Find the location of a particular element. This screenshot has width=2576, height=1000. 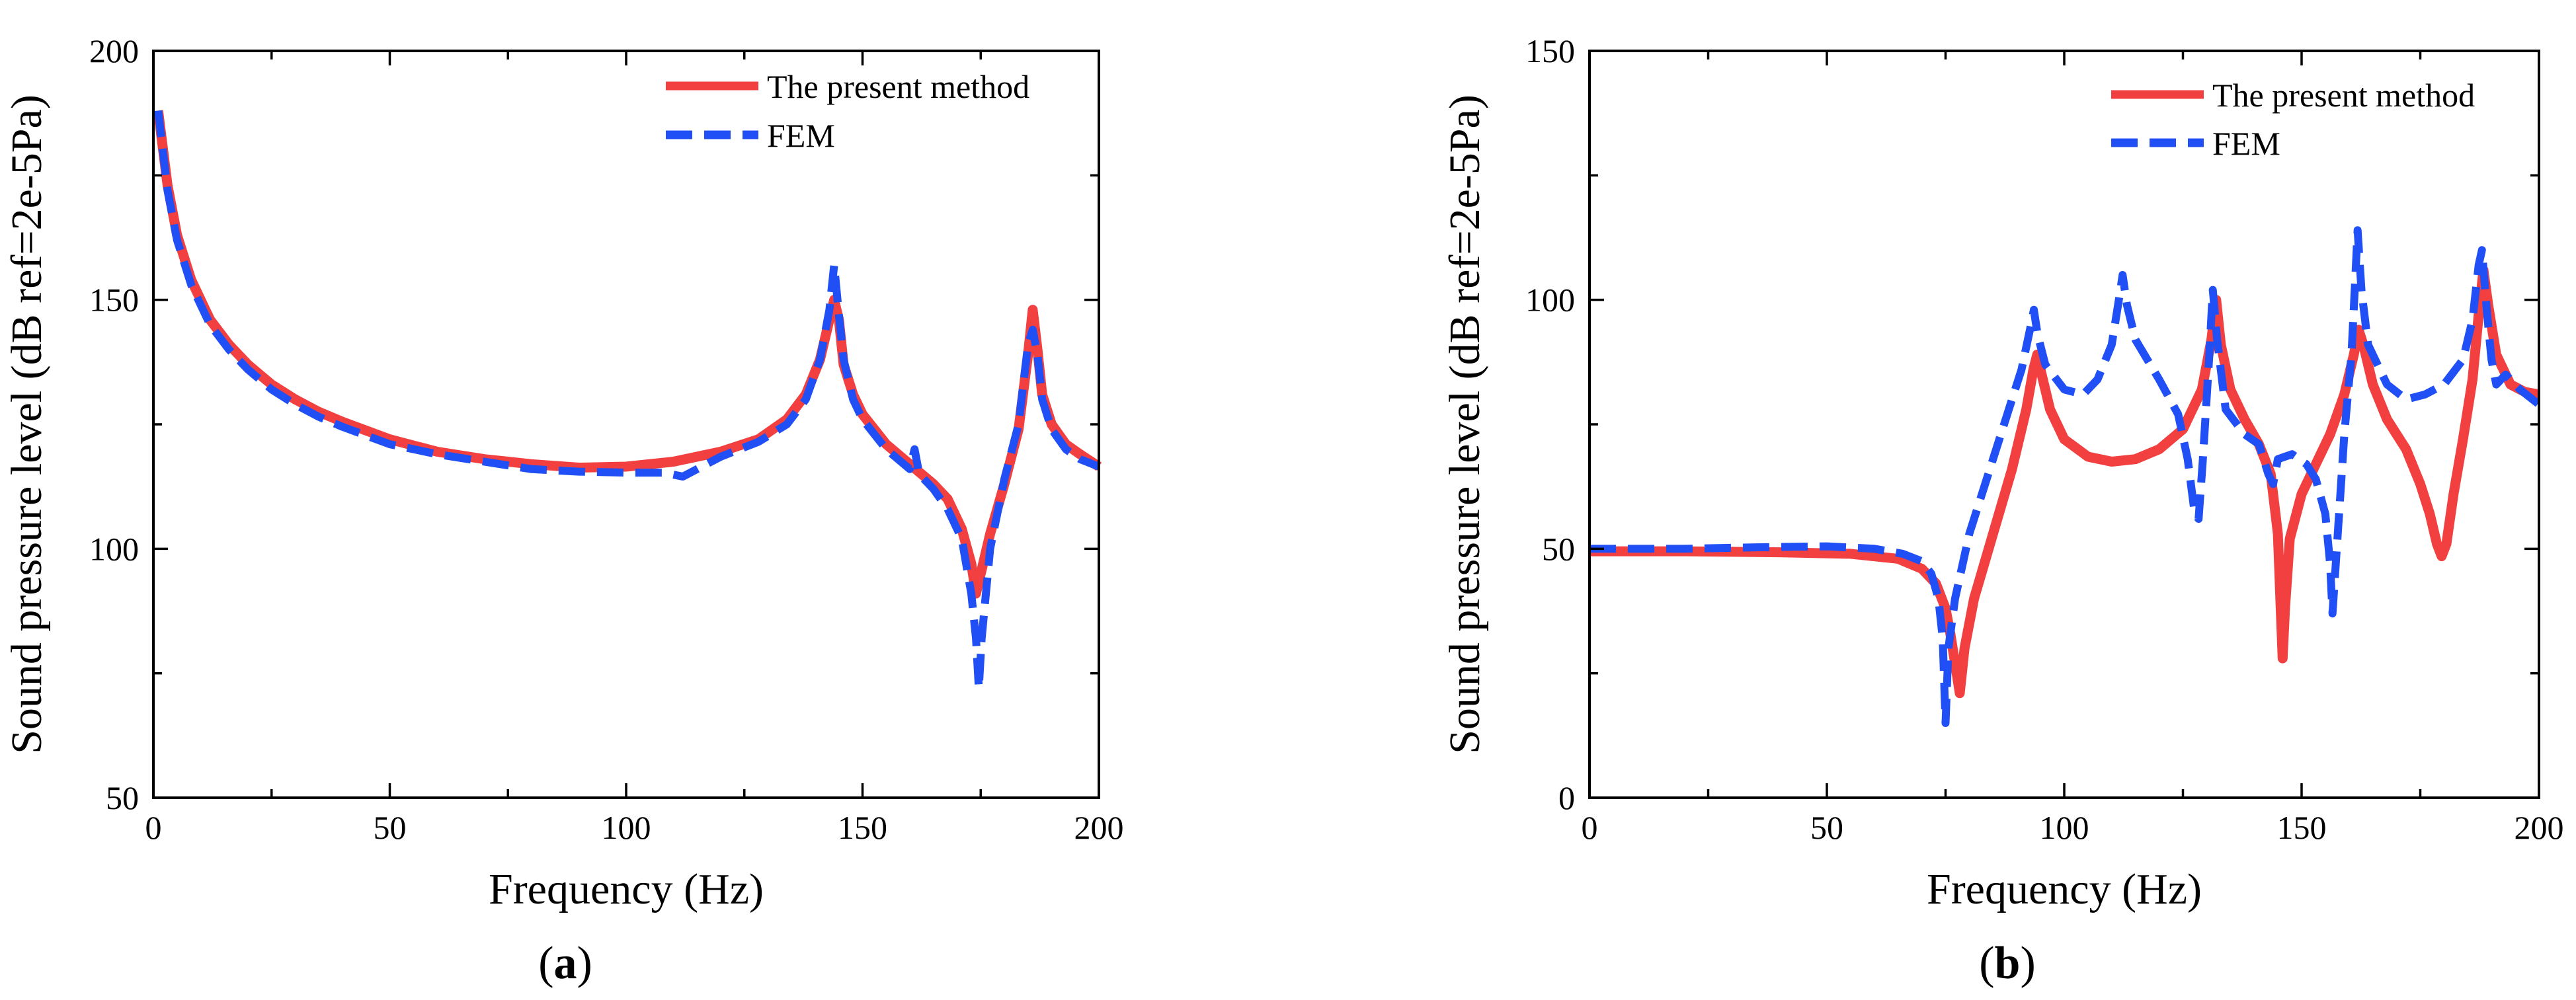

x-tick-label-a: 0 is located at coordinates (154, 827).